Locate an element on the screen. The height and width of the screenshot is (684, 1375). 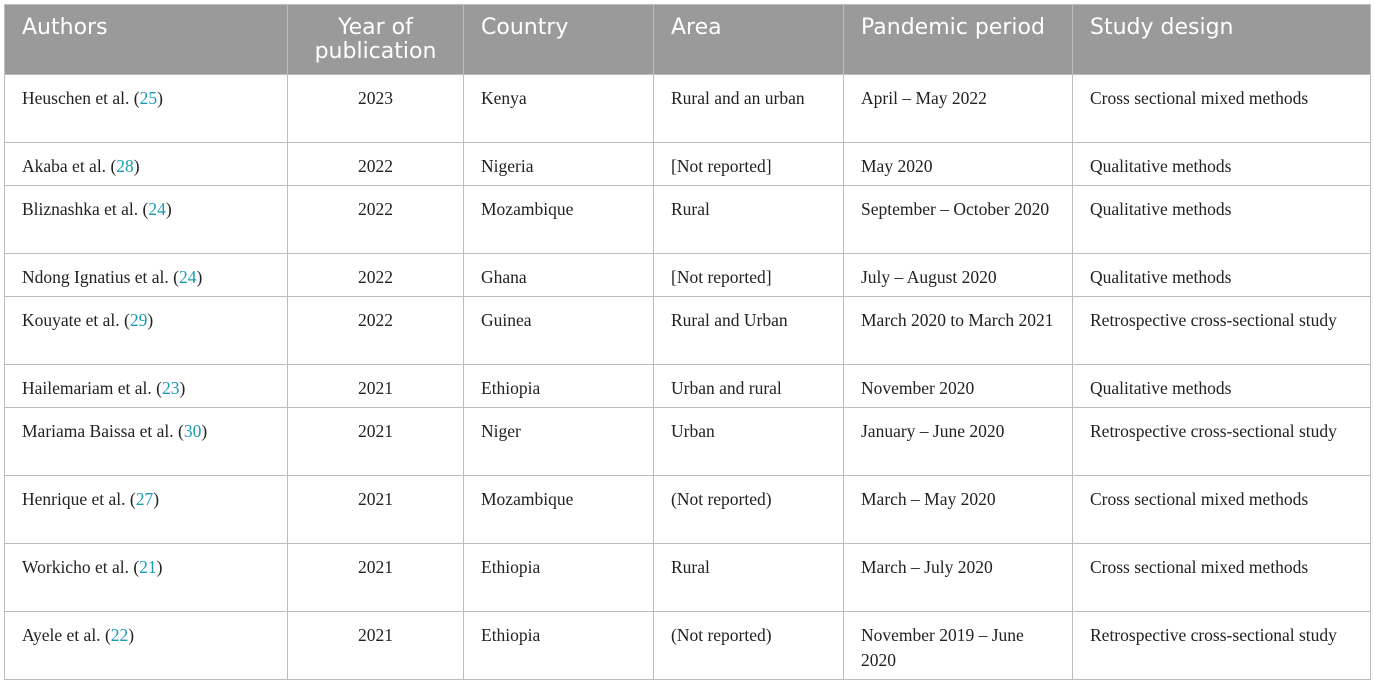
period-cell: January – June 2020 is located at coordinates (958, 441).